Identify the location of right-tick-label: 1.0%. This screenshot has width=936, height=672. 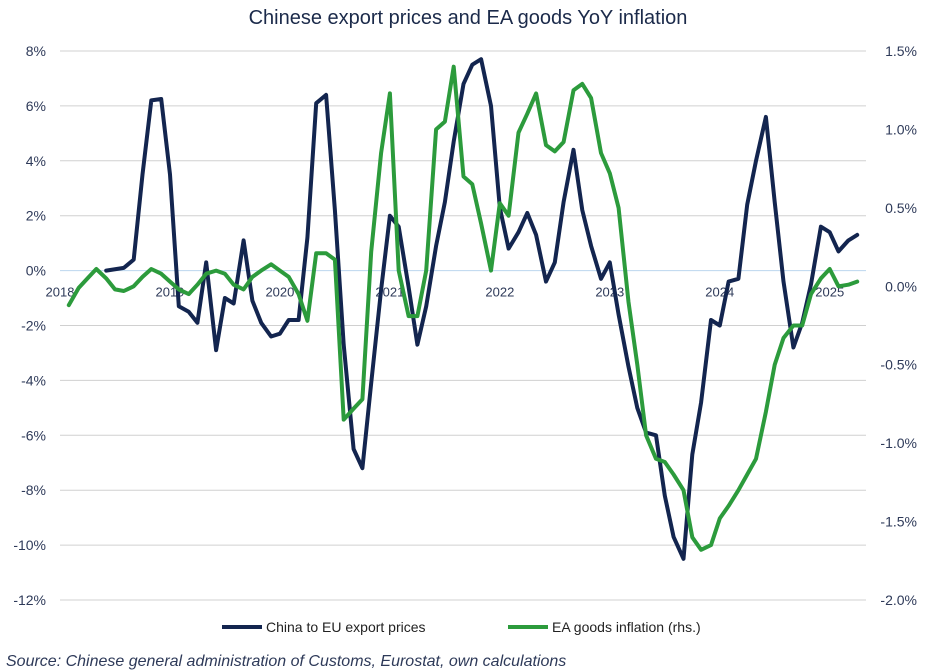
(901, 129).